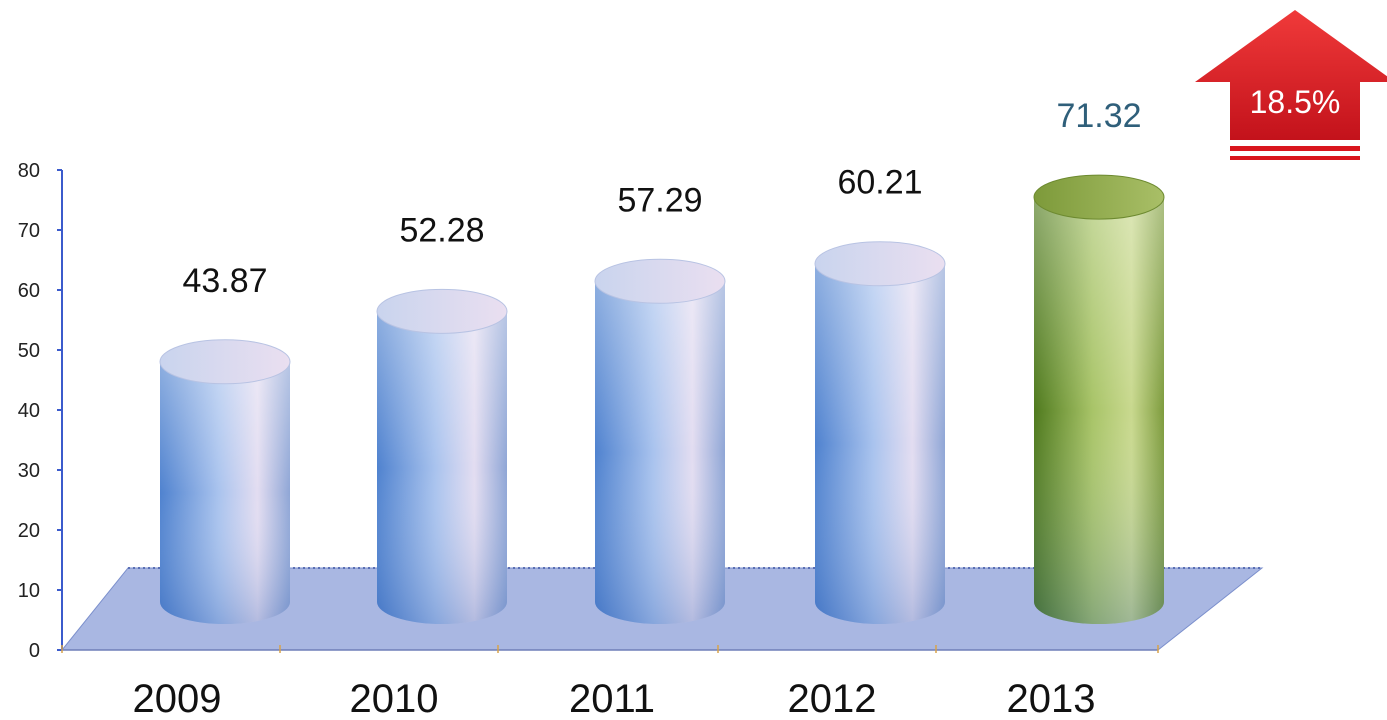 The image size is (1387, 720). I want to click on data-label: 57.29, so click(659, 200).